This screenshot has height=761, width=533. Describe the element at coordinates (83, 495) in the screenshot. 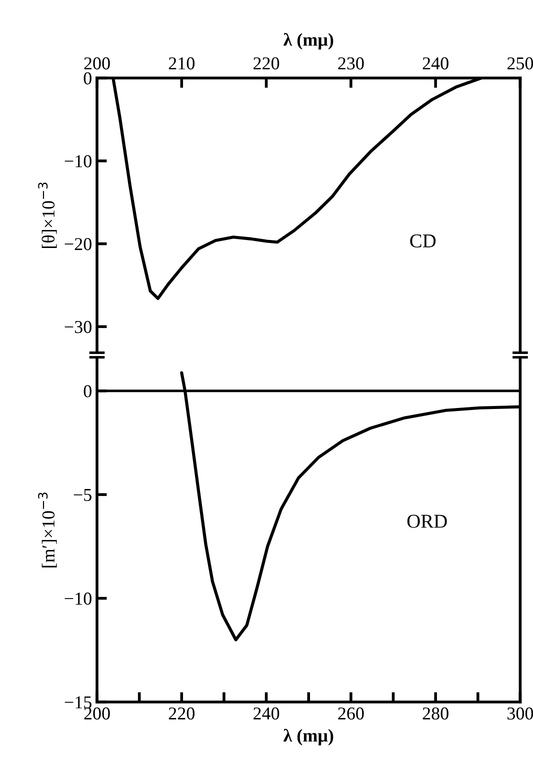

I see `y-tick-label: −5` at that location.